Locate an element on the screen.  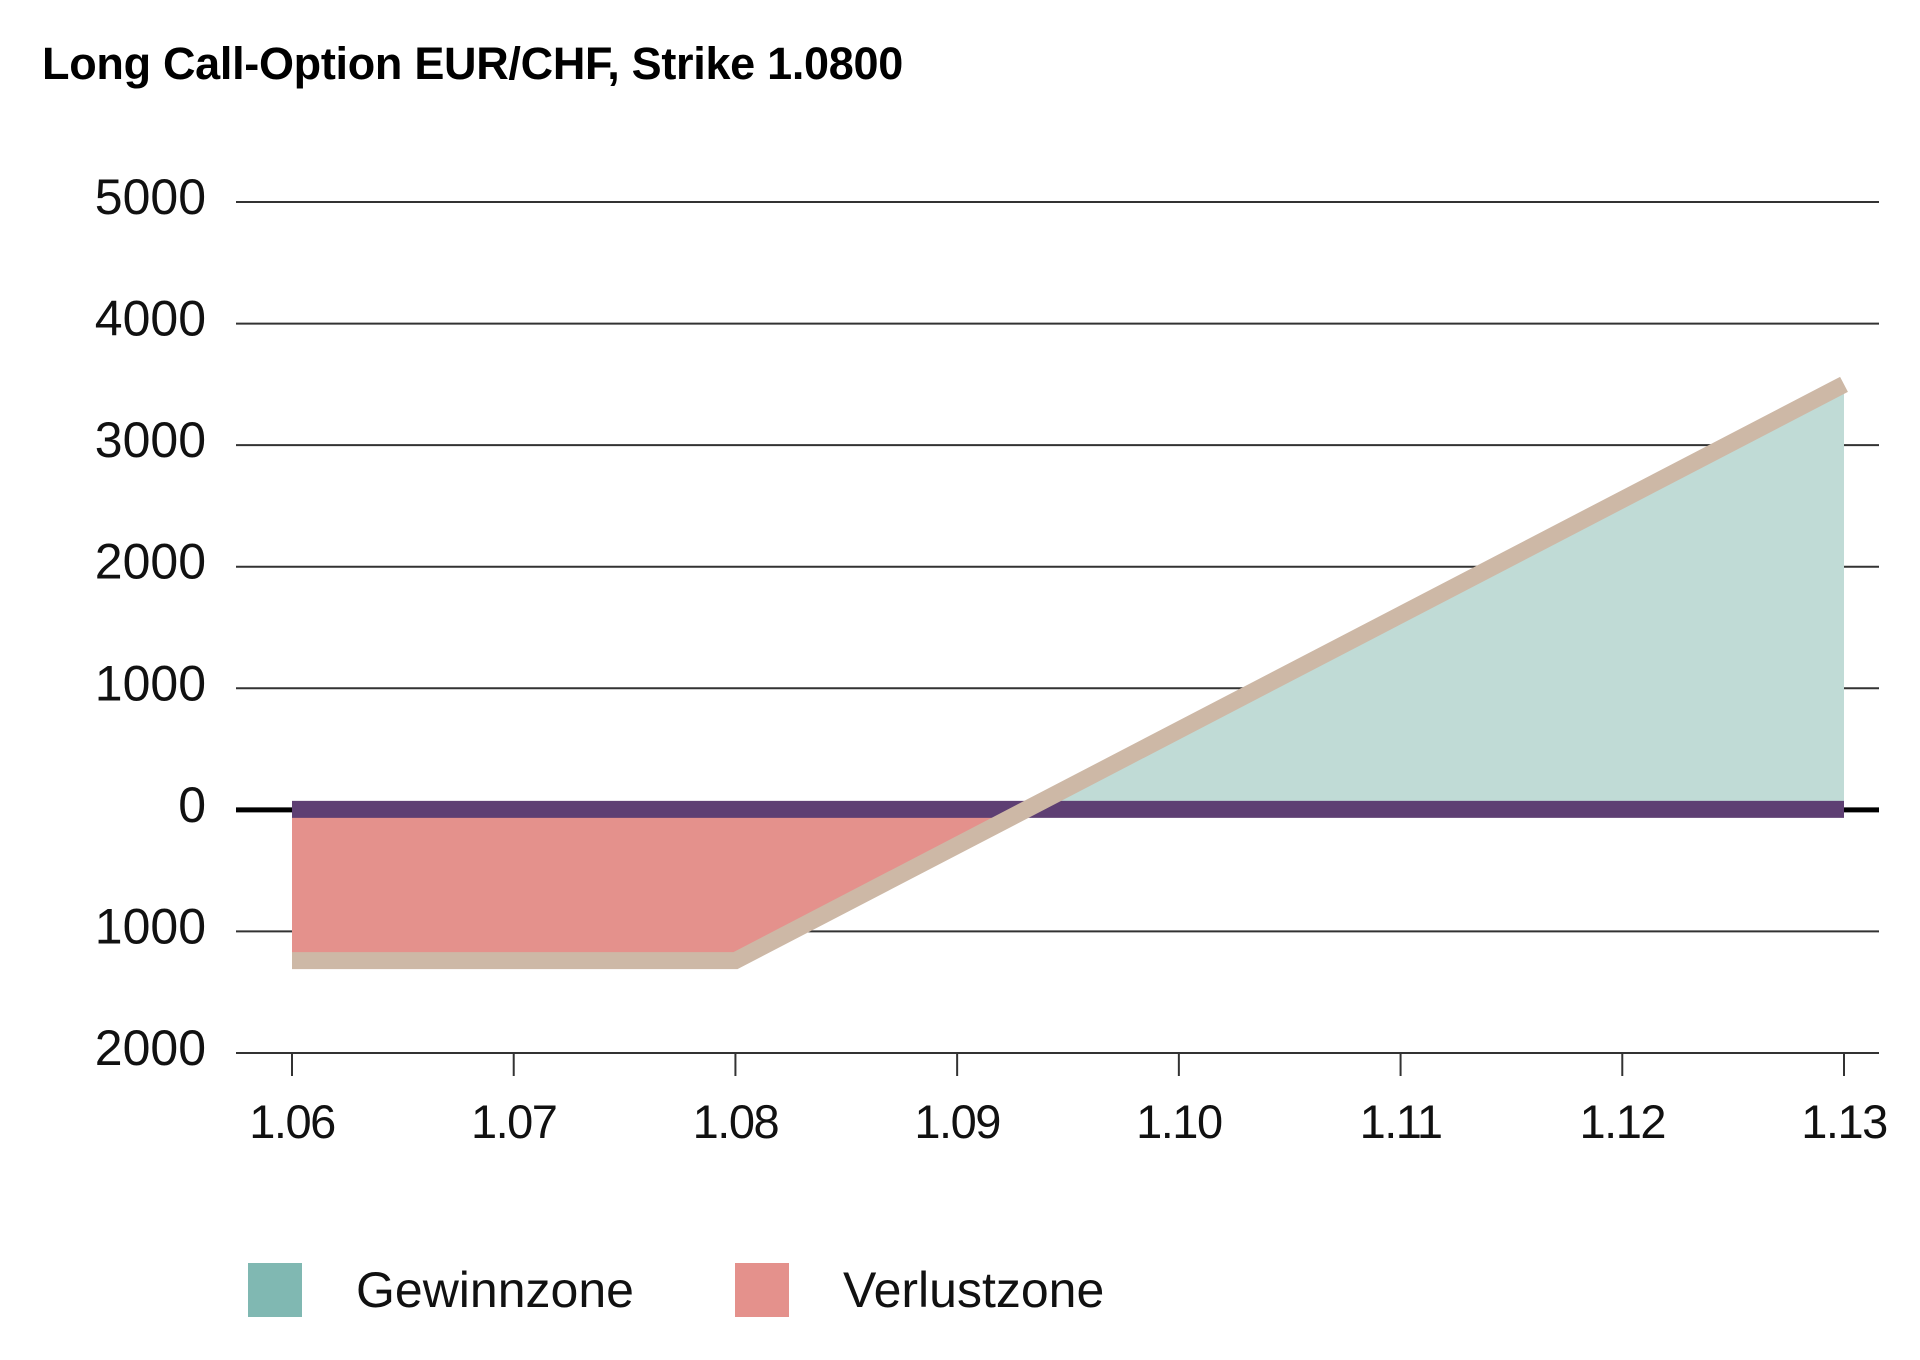
x-axis-ticks is located at coordinates (1068, 1064).